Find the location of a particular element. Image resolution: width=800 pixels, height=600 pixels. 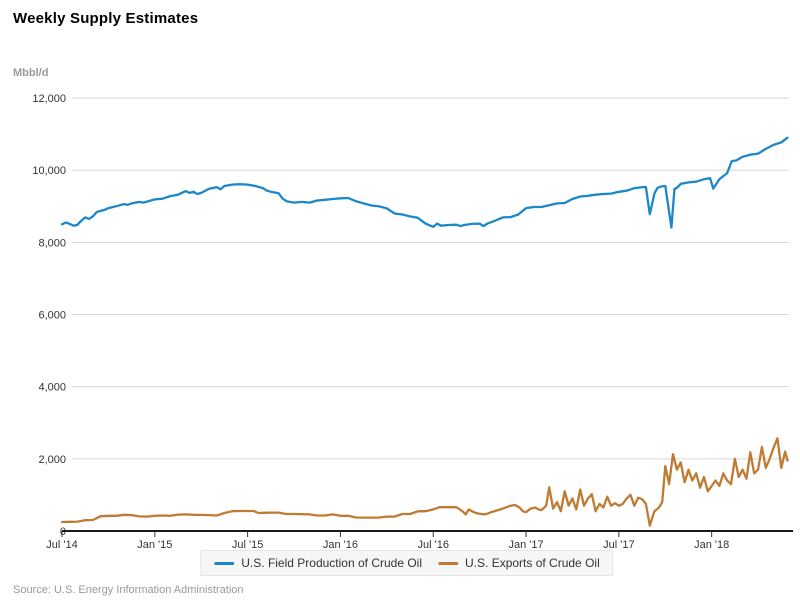

y-tick-label: 6,000 is located at coordinates (52, 316).